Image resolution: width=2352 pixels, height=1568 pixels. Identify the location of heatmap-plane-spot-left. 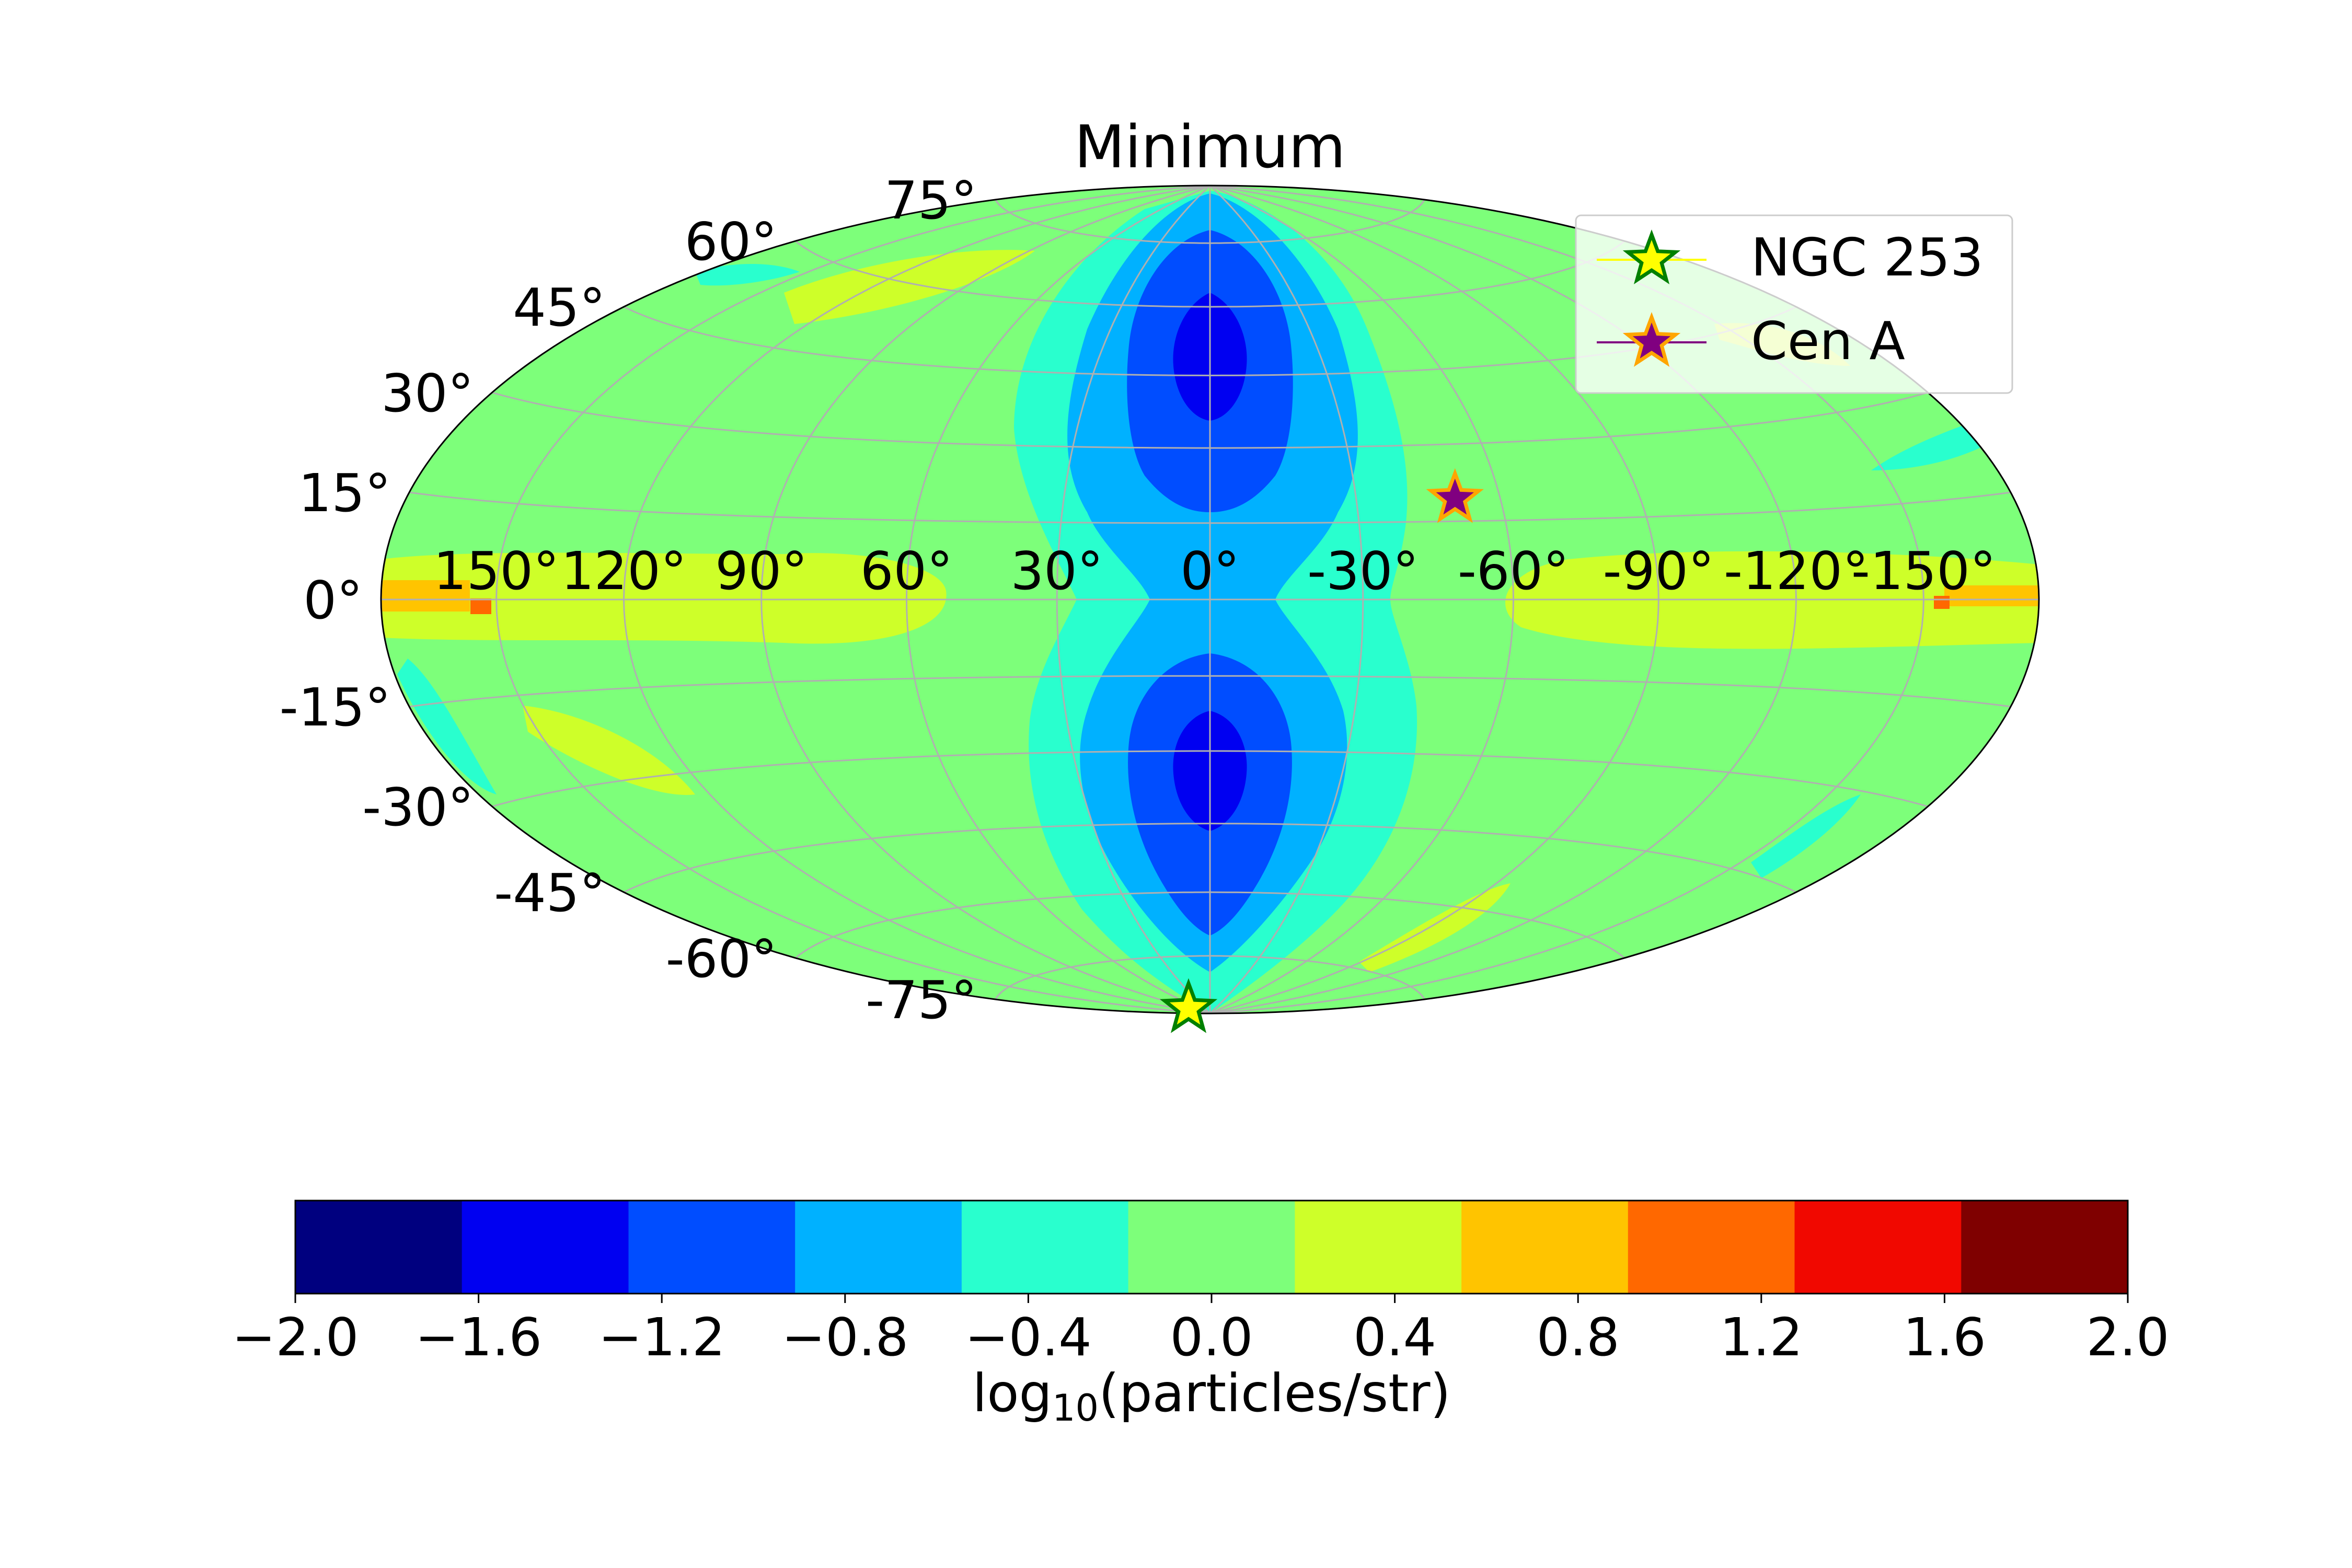
(480, 606).